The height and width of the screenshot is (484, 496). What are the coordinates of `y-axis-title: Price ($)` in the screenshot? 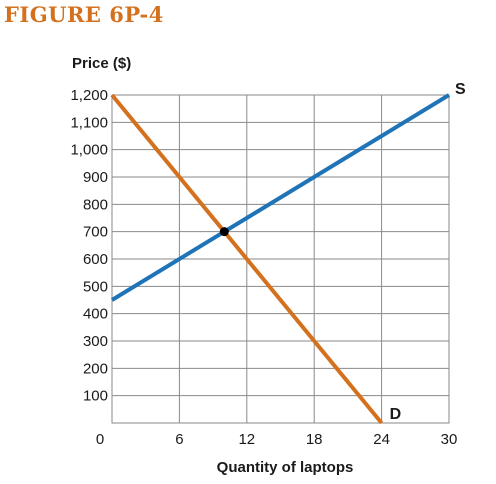 It's located at (101, 63).